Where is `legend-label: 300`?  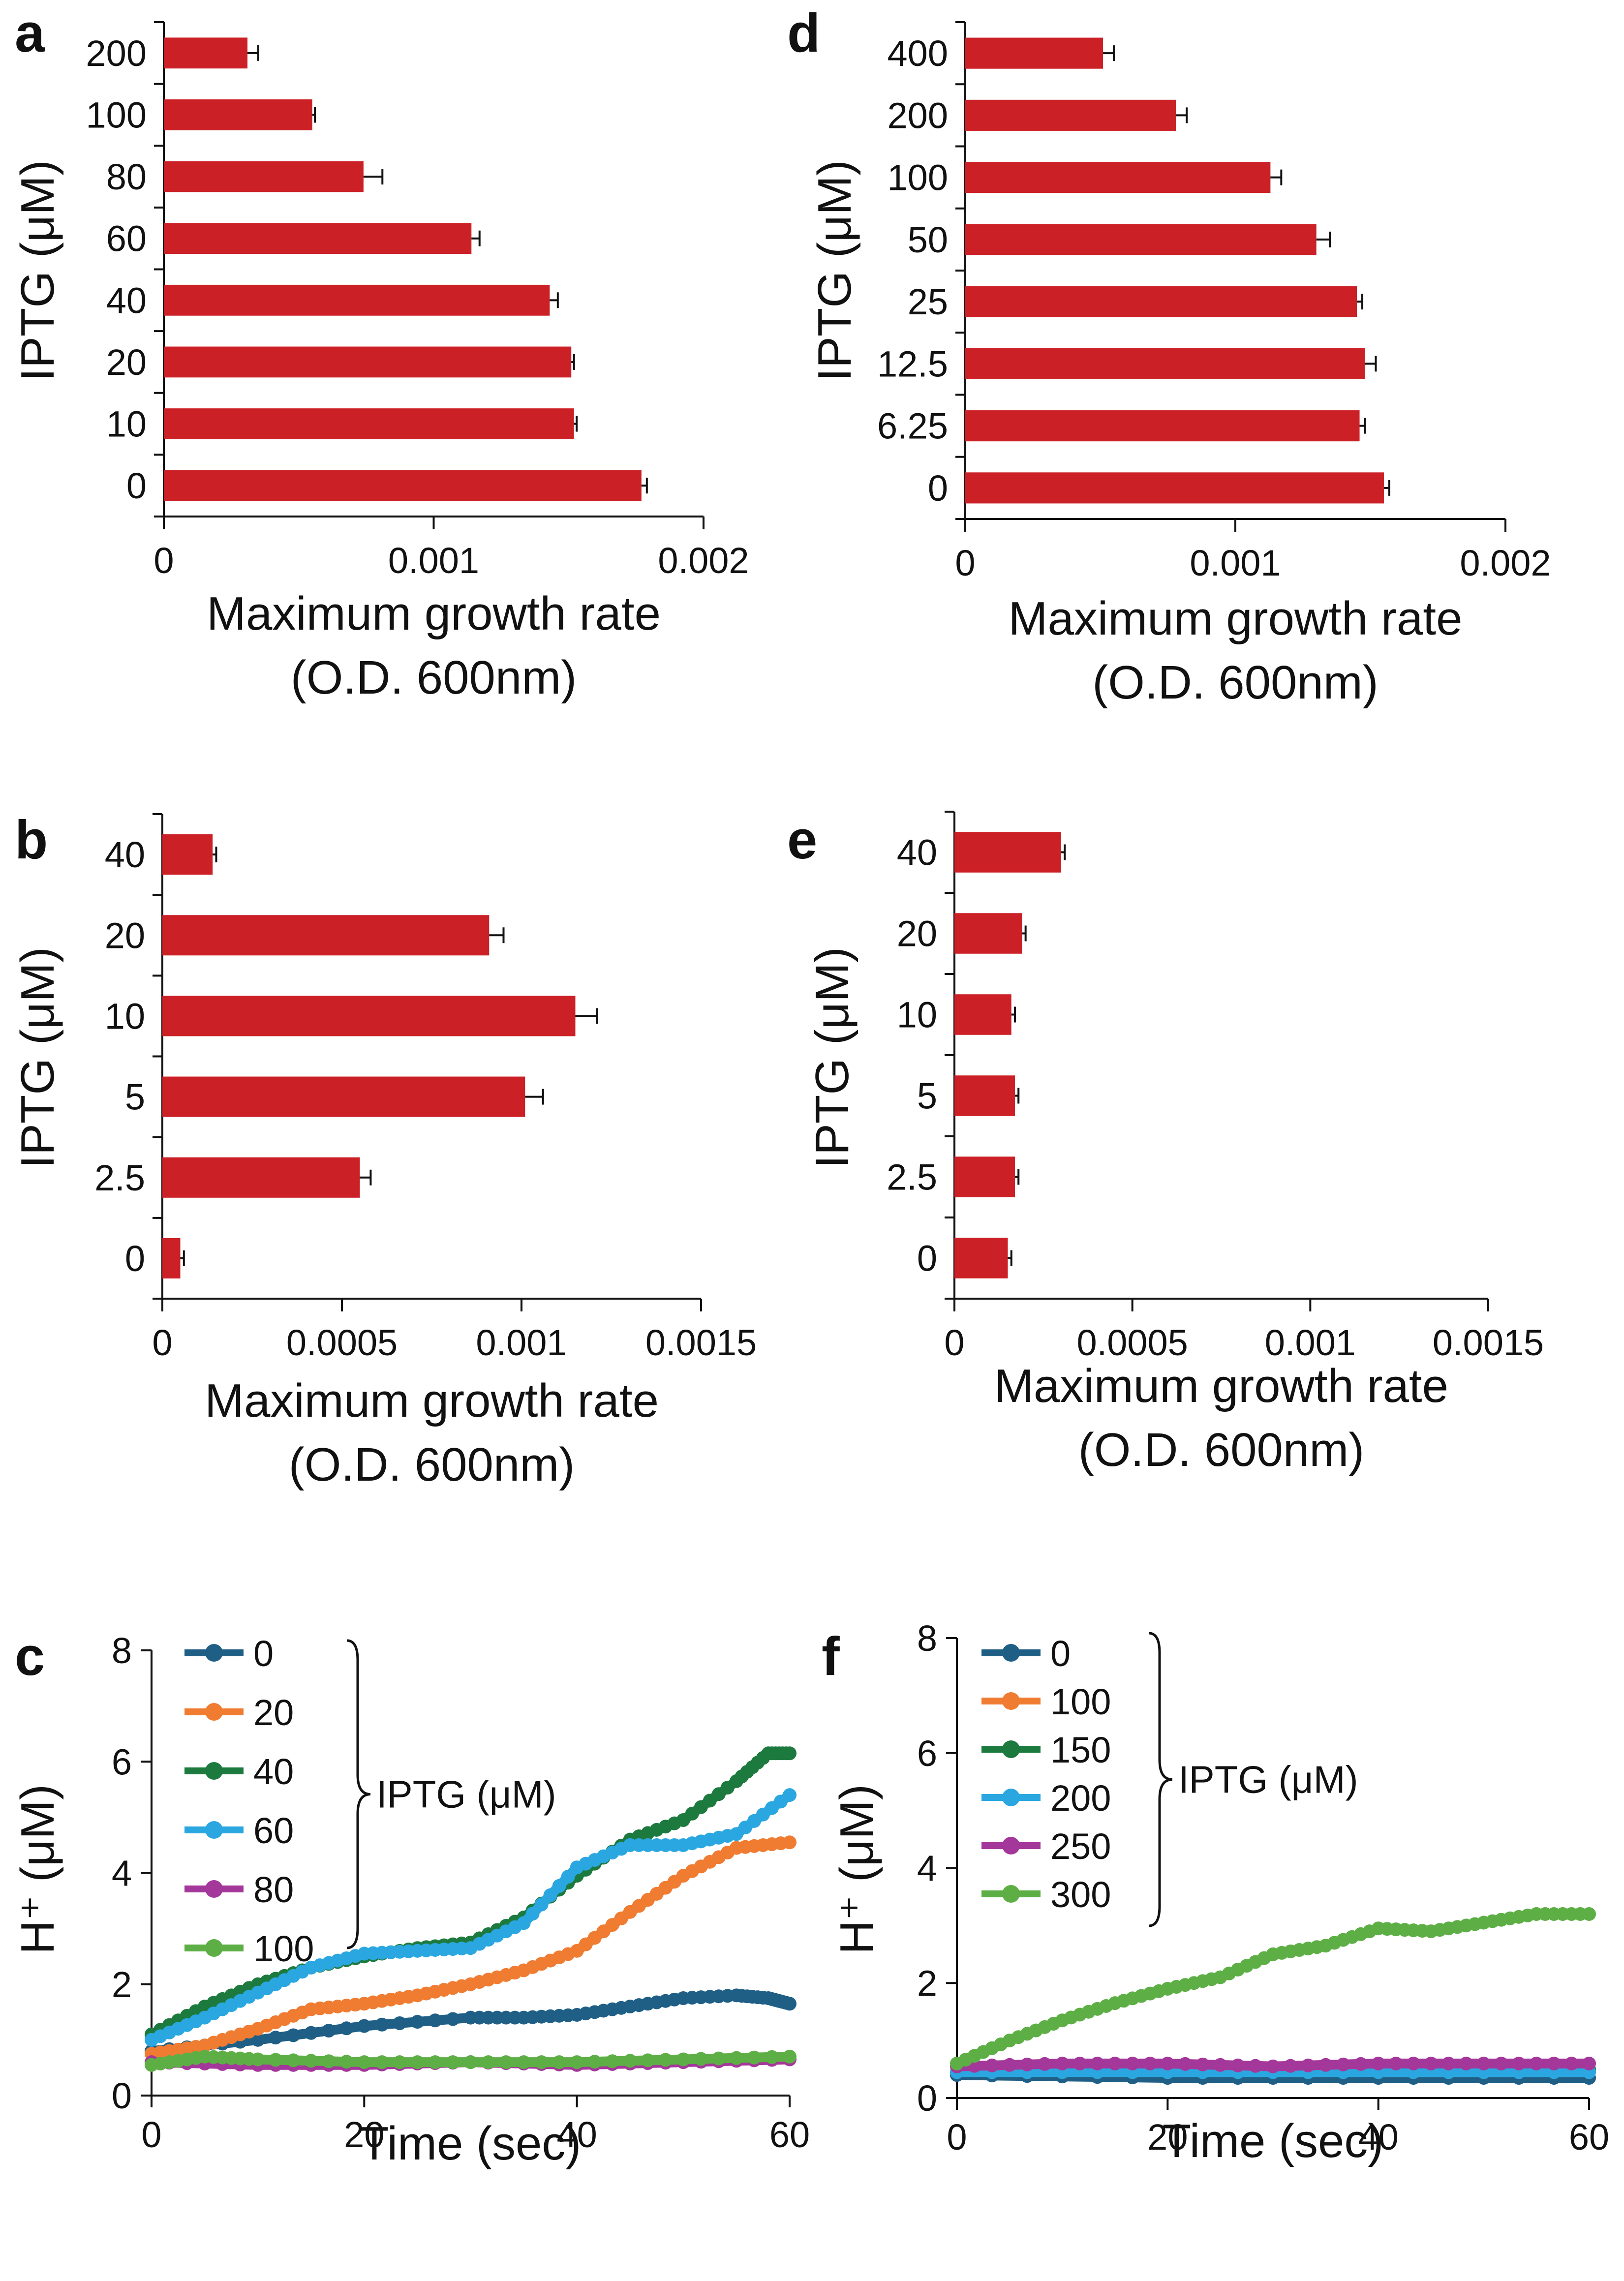
legend-label: 300 is located at coordinates (1080, 1894).